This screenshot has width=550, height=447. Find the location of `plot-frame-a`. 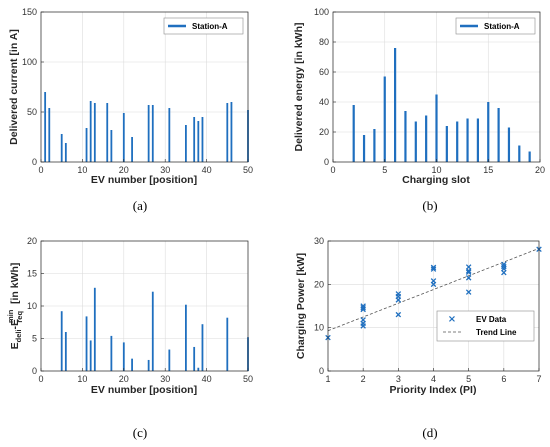

plot-frame-a is located at coordinates (144, 87).